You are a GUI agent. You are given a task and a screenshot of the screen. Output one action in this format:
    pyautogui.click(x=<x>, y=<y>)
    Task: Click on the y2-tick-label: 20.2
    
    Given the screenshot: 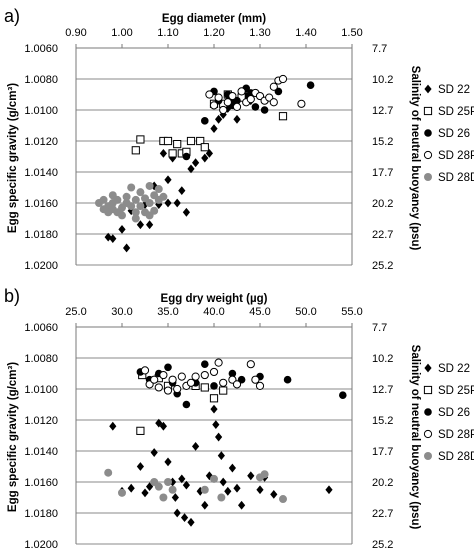 What is the action you would take?
    pyautogui.click(x=382, y=204)
    